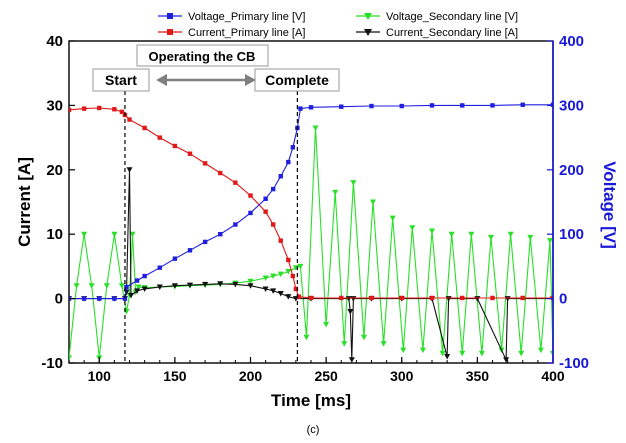  Describe the element at coordinates (121, 80) in the screenshot. I see `start-label-box` at that location.